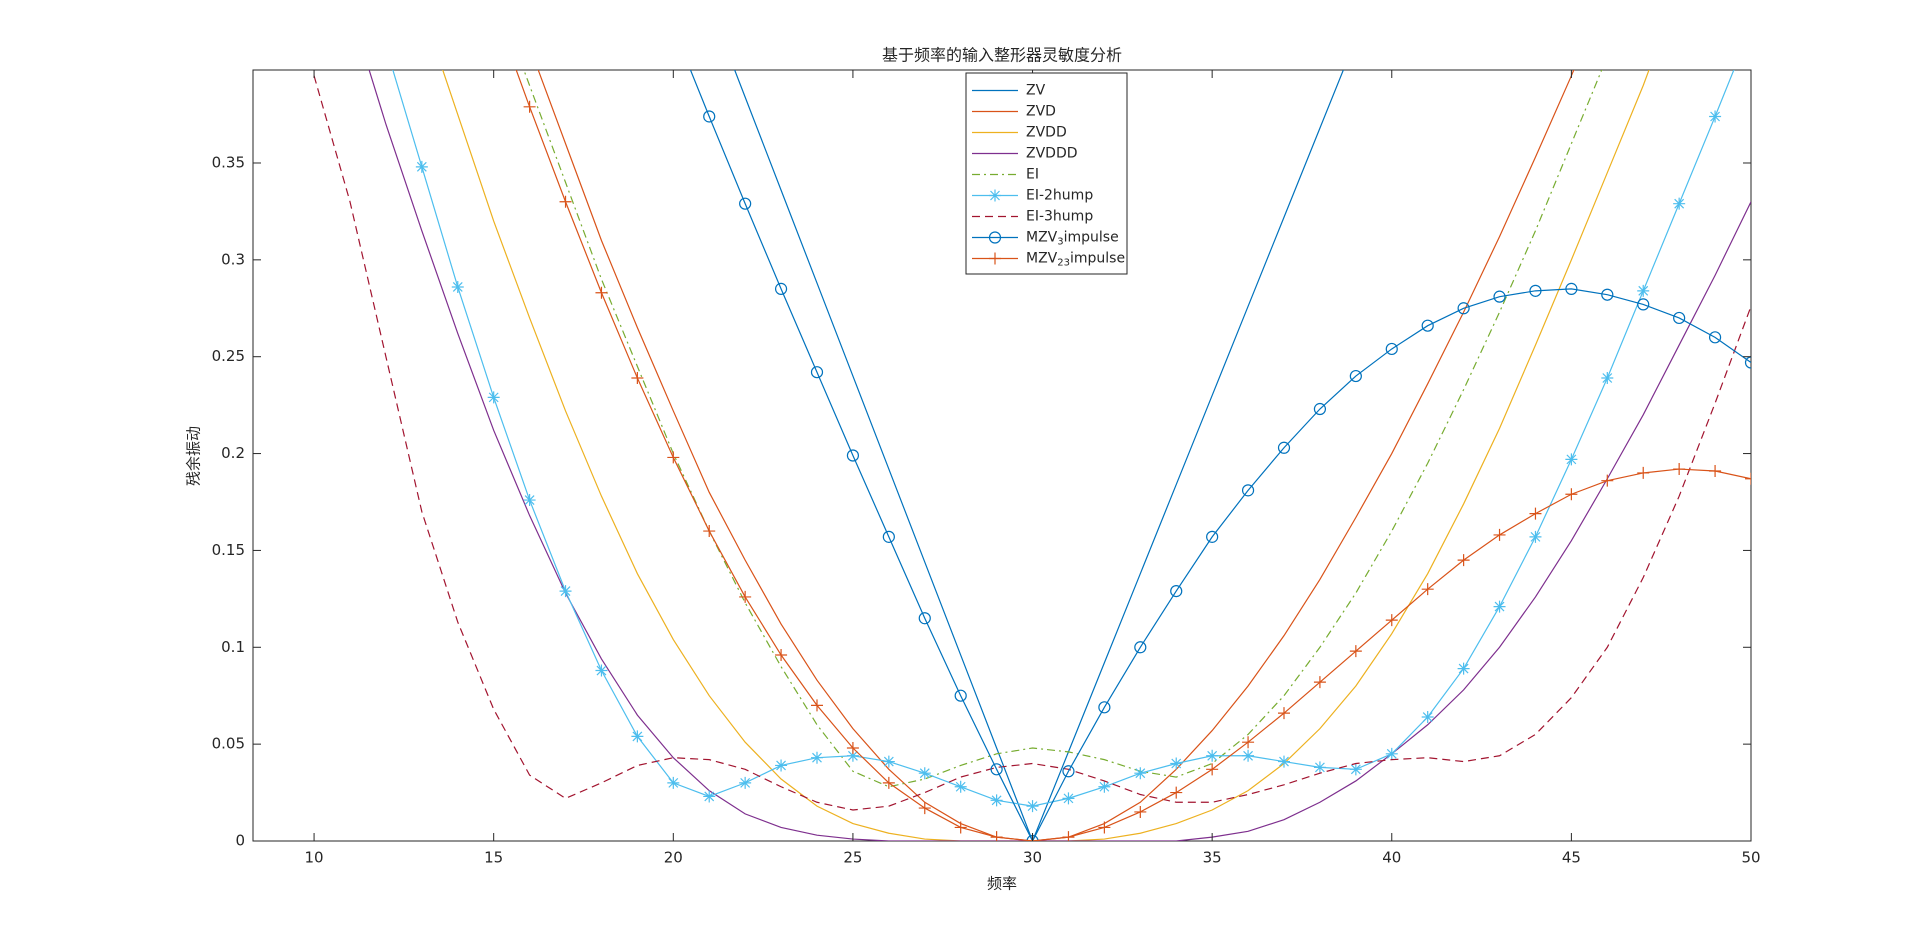 This screenshot has width=1920, height=941. Describe the element at coordinates (233, 647) in the screenshot. I see `y-tick-label: 0.1` at that location.